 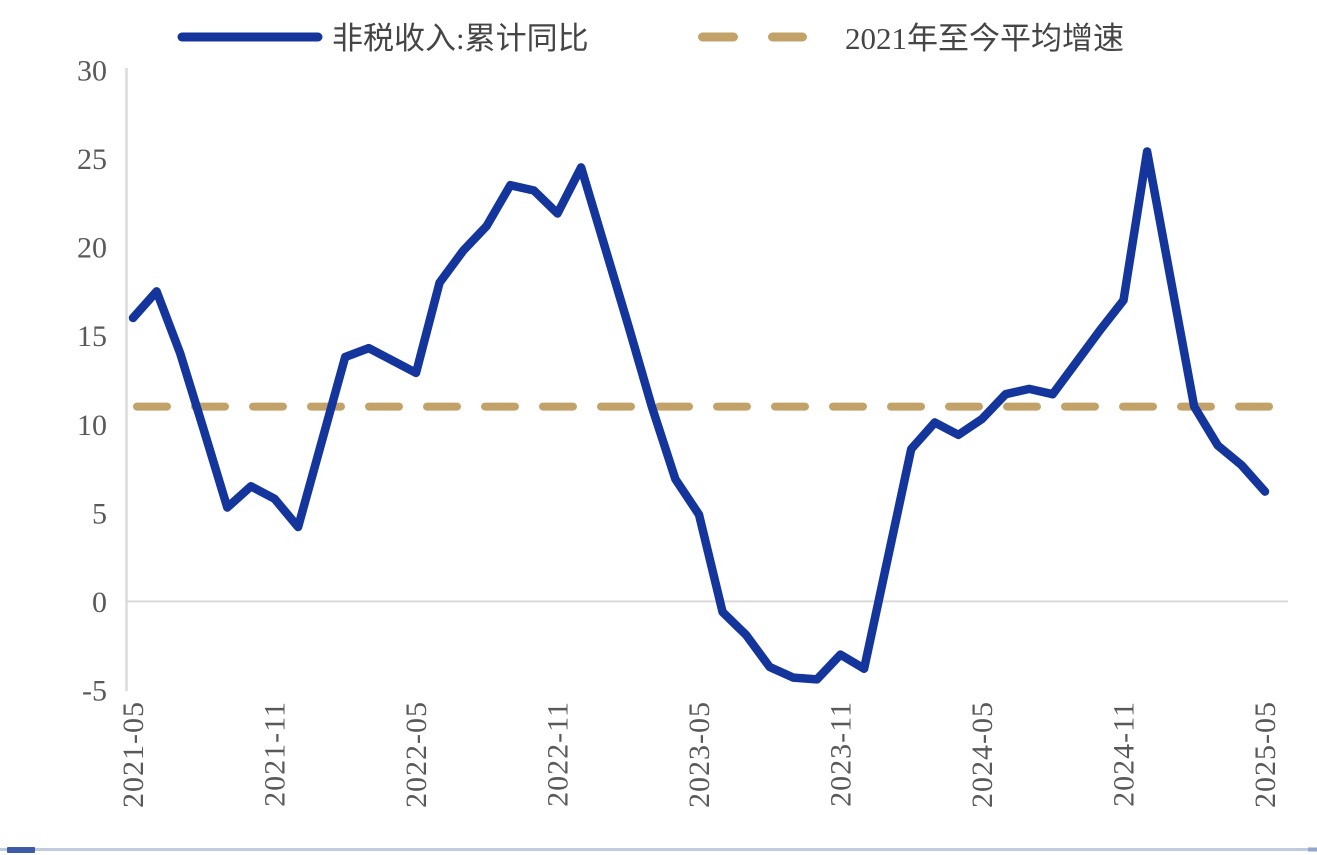 What do you see at coordinates (460, 38) in the screenshot?
I see `legend-label-nontax: 非税收入:累计同比` at bounding box center [460, 38].